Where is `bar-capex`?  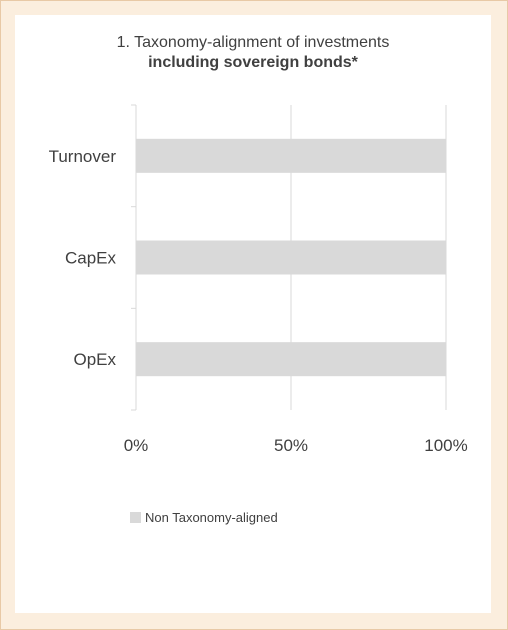 bar-capex is located at coordinates (291, 257).